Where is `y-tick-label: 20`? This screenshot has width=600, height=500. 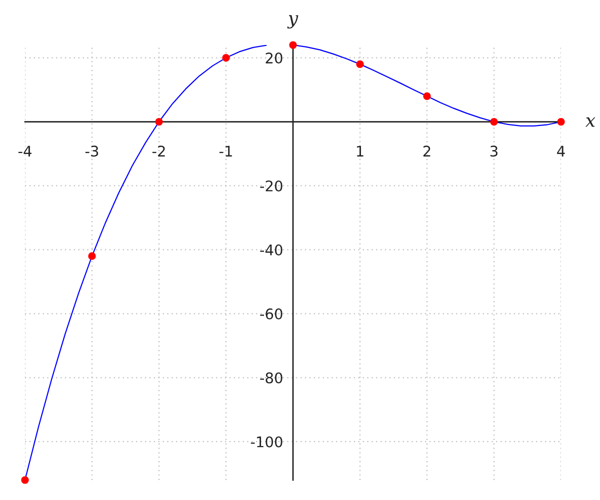
y-tick-label: 20 is located at coordinates (274, 58).